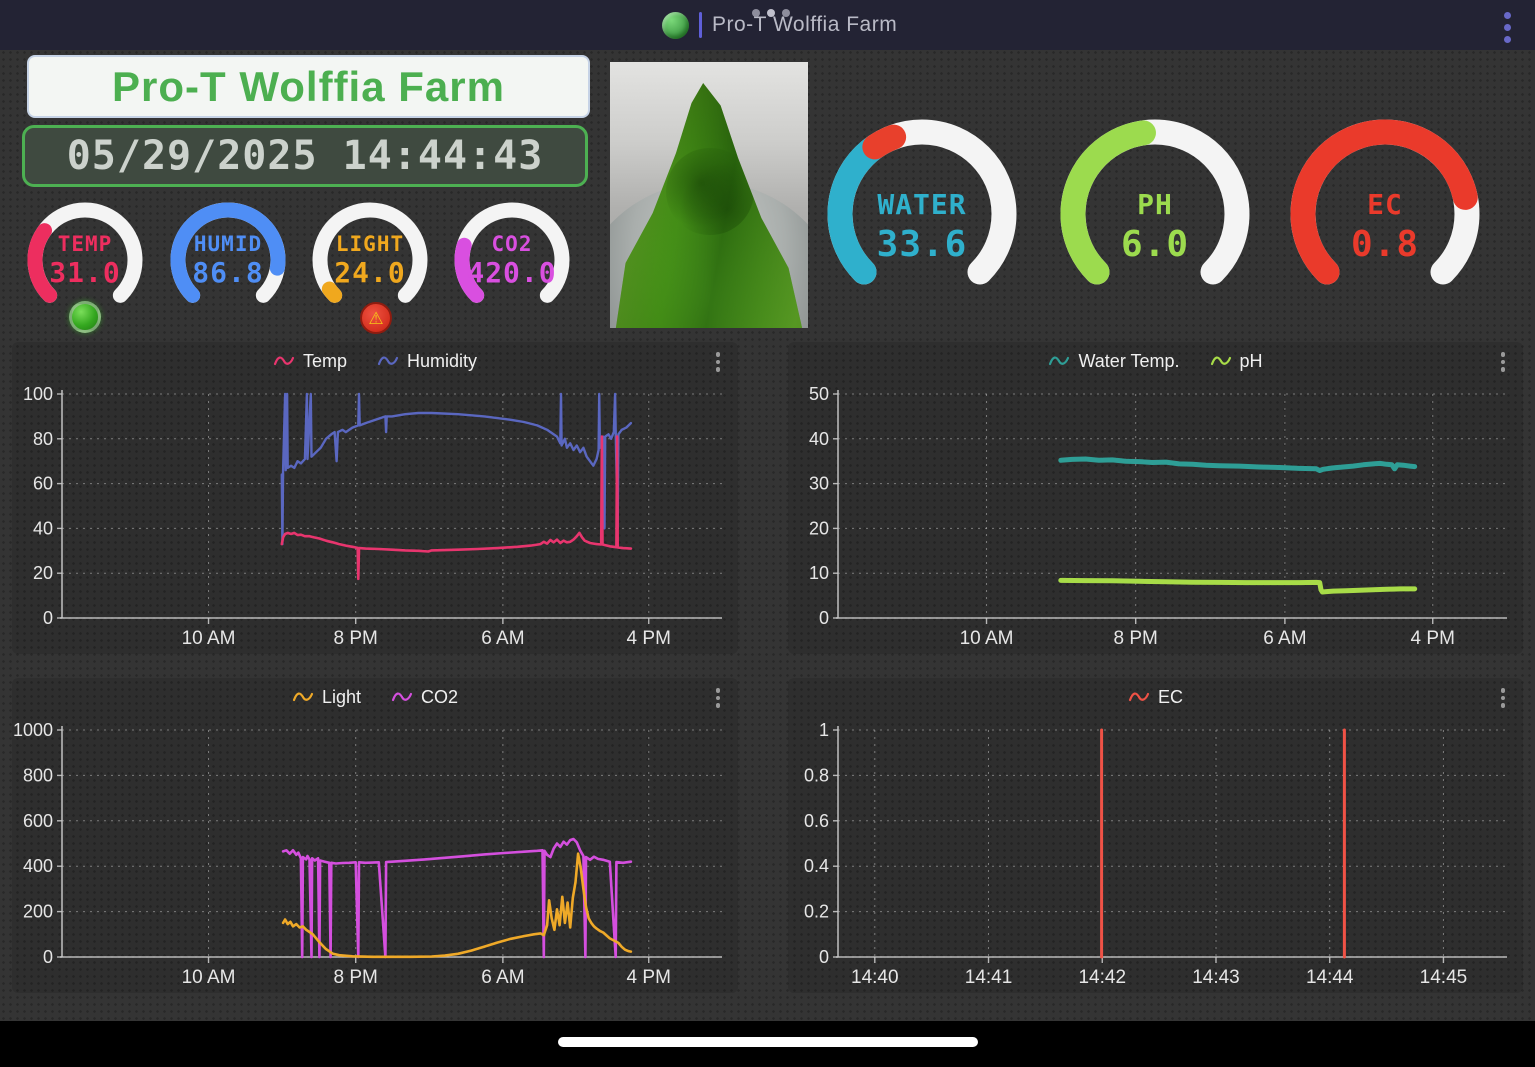 The height and width of the screenshot is (1067, 1535). Describe the element at coordinates (1236, 361) in the screenshot. I see `legend-item-ph: pH` at that location.